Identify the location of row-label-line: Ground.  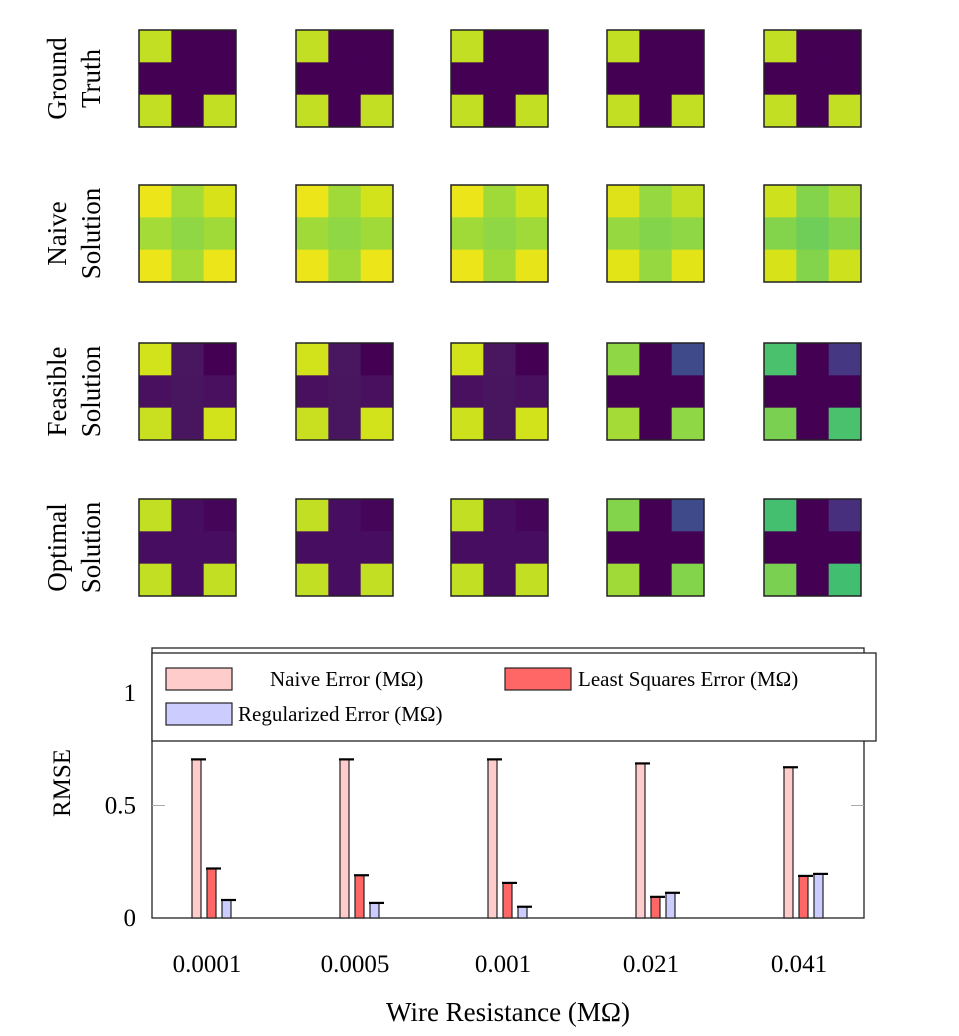
(57, 78).